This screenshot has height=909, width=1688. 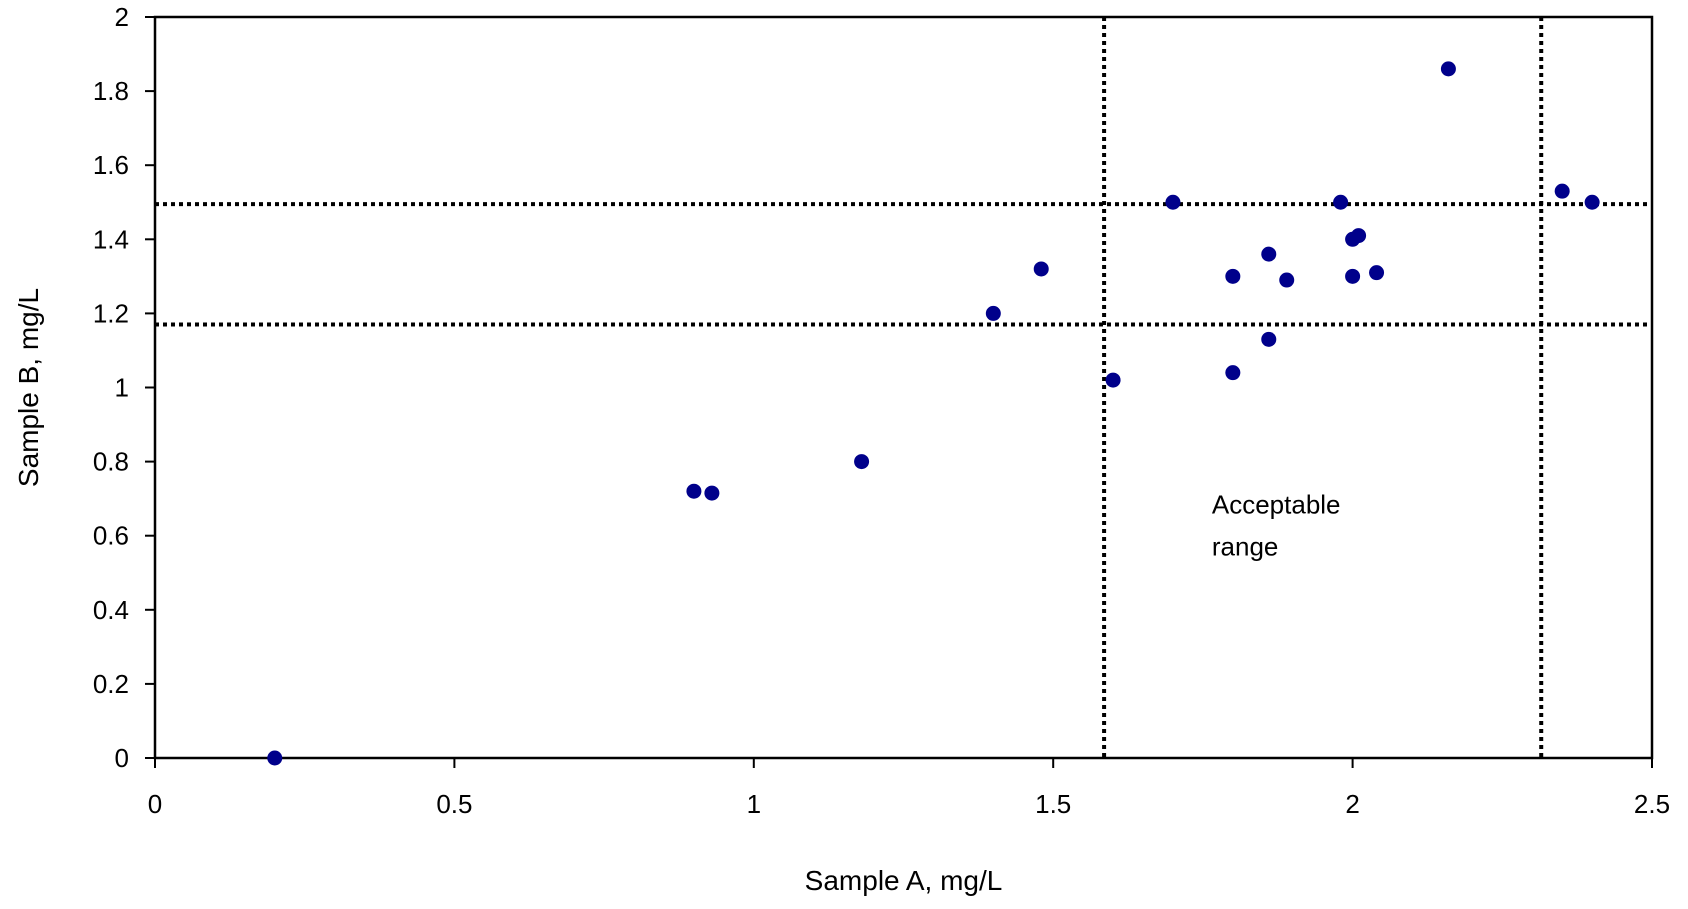 What do you see at coordinates (1276, 504) in the screenshot?
I see `annotation-line: Acceptable` at bounding box center [1276, 504].